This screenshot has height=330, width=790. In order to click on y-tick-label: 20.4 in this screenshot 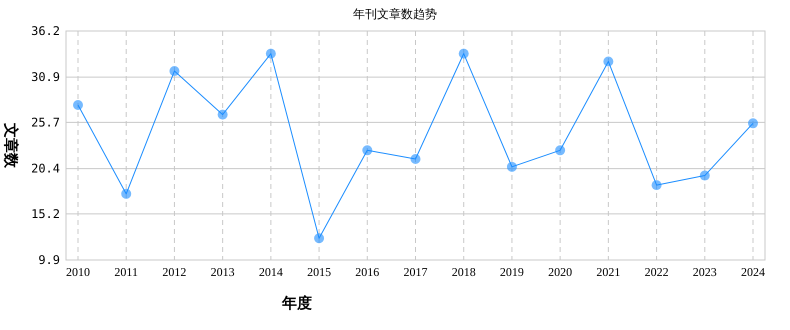, I will do `click(45, 169)`.